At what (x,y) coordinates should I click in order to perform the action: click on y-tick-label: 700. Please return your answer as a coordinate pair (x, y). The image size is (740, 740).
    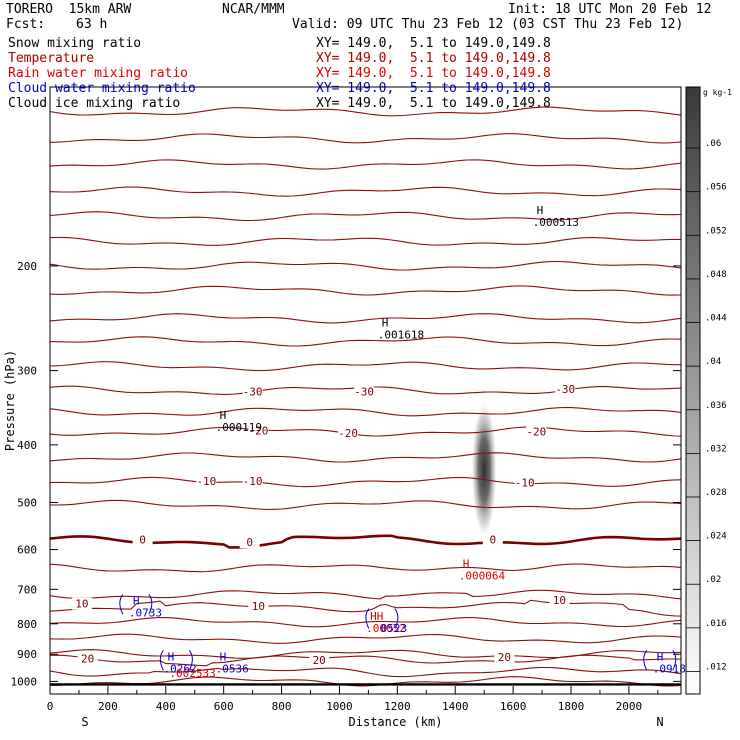
    Looking at the image, I should click on (27, 589).